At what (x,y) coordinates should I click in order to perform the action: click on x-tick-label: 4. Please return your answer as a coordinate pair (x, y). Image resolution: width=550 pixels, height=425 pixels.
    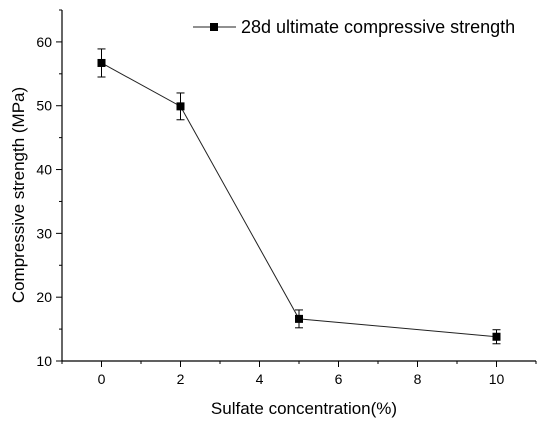
    Looking at the image, I should click on (260, 379).